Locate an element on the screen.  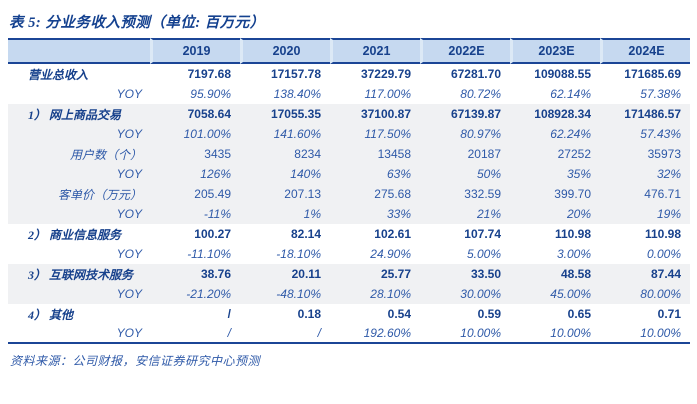
table-row: YOY 126% 140% 63% 50% 35% 32% is located at coordinates (349, 174).